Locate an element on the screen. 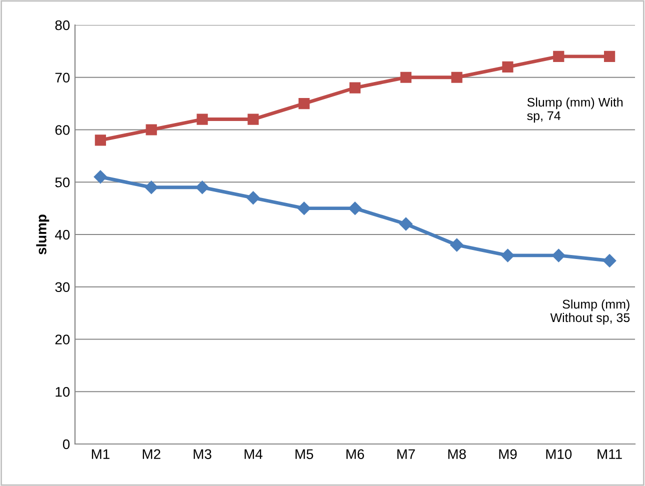 This screenshot has width=645, height=486. x-tick-label: M6 is located at coordinates (355, 454).